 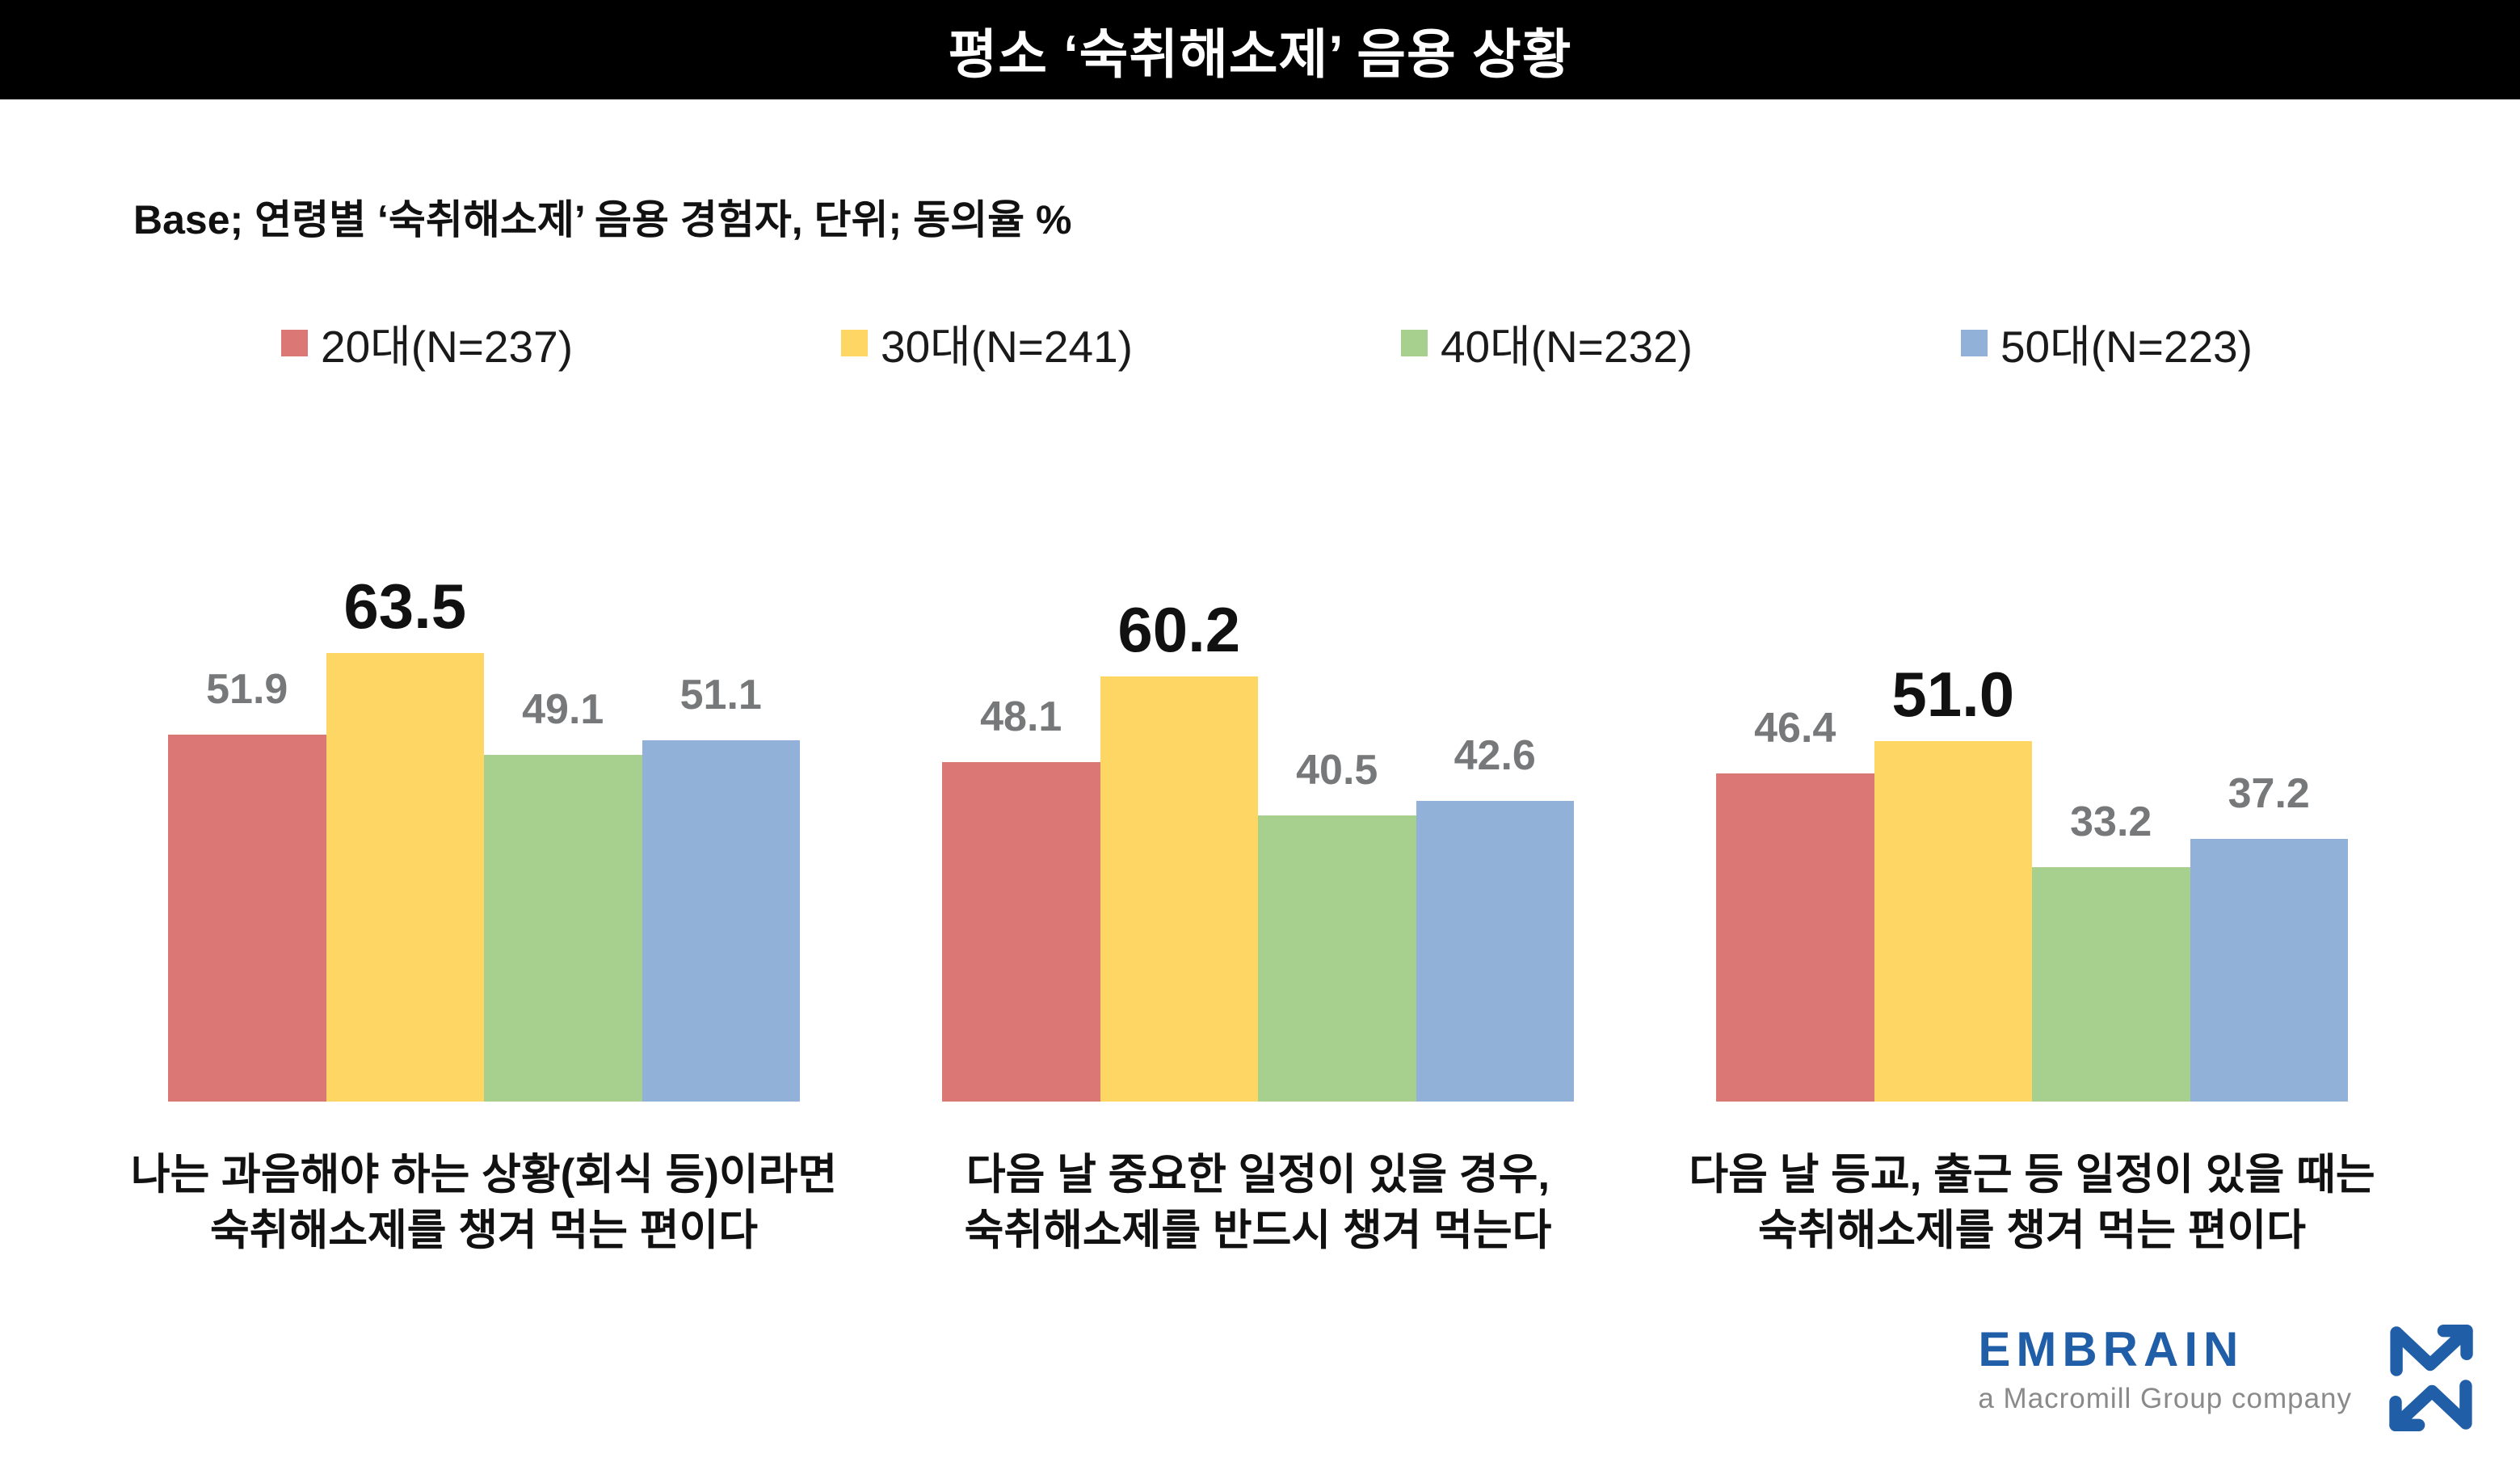 What do you see at coordinates (1179, 629) in the screenshot?
I see `bar-value-label: 60.2` at bounding box center [1179, 629].